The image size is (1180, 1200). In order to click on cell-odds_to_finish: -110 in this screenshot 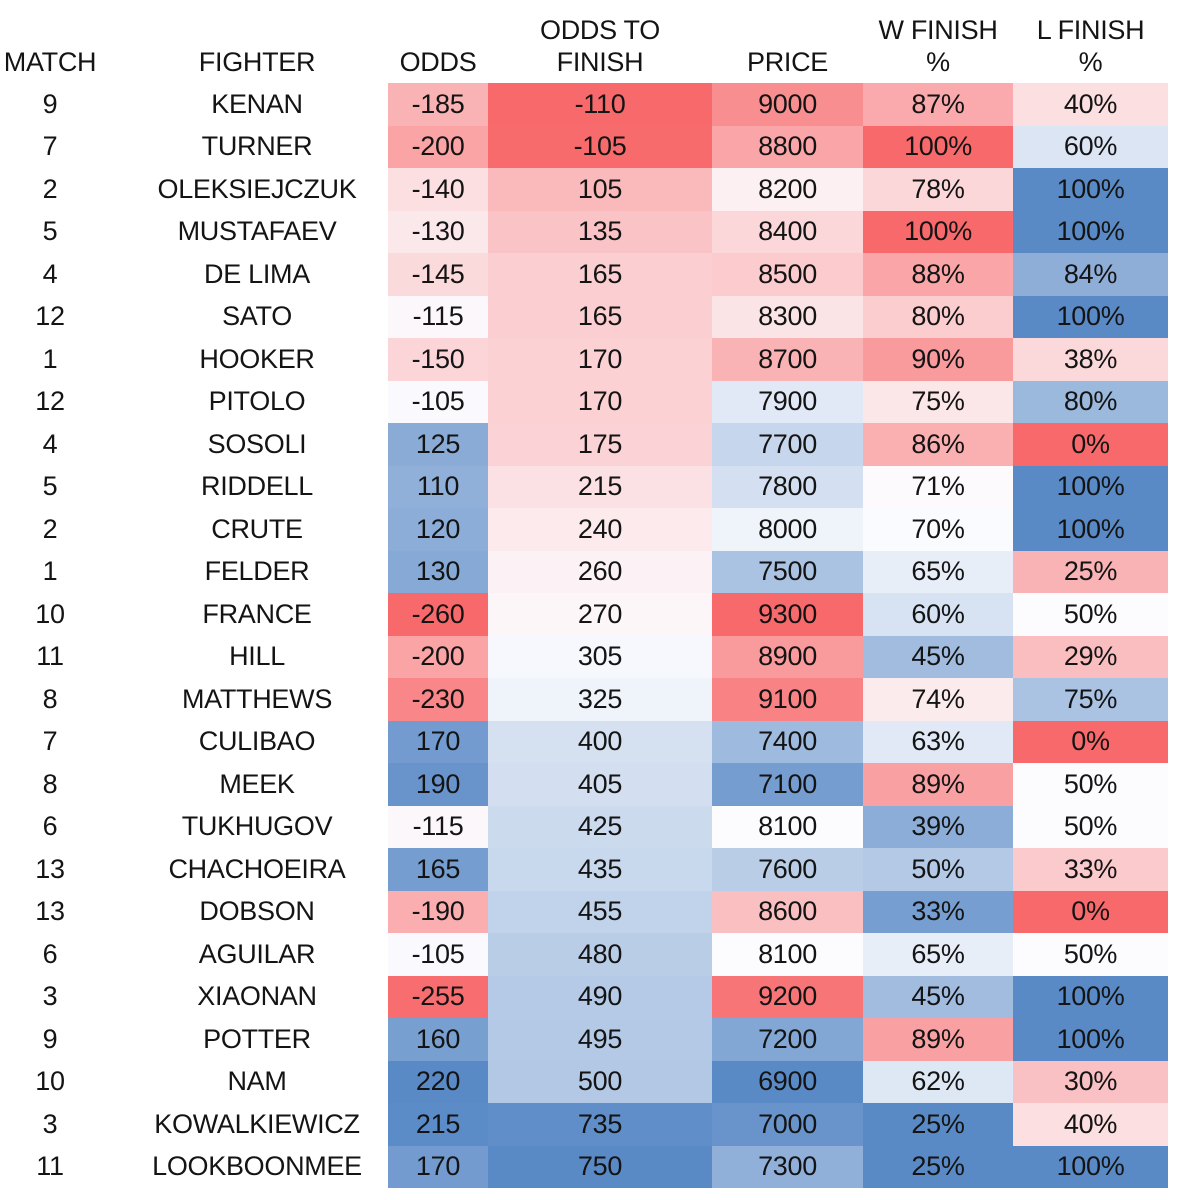, I will do `click(600, 104)`.